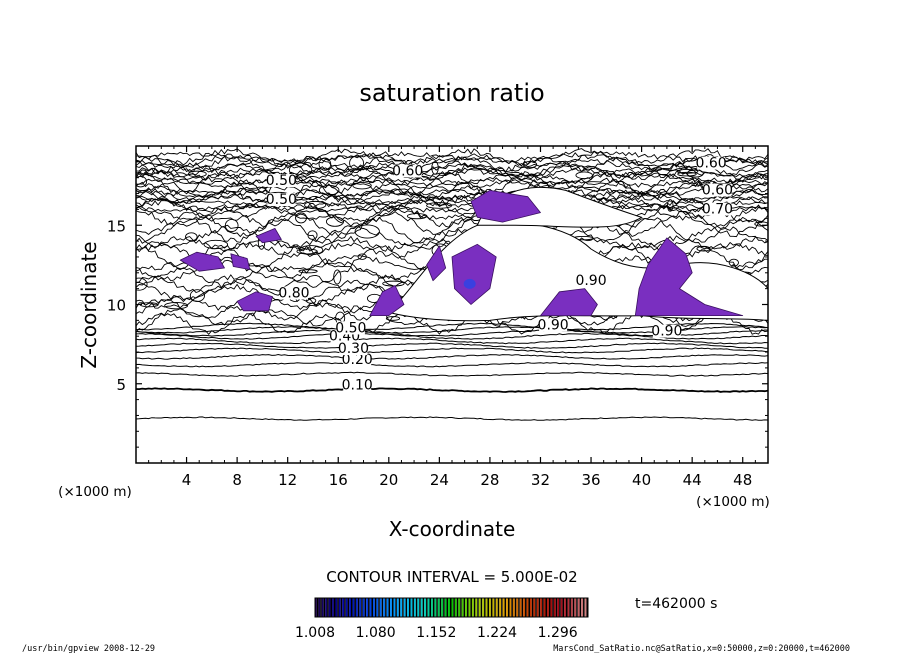 The image size is (904, 654). What do you see at coordinates (315, 633) in the screenshot?
I see `colorbar-tick-label: 1.008` at bounding box center [315, 633].